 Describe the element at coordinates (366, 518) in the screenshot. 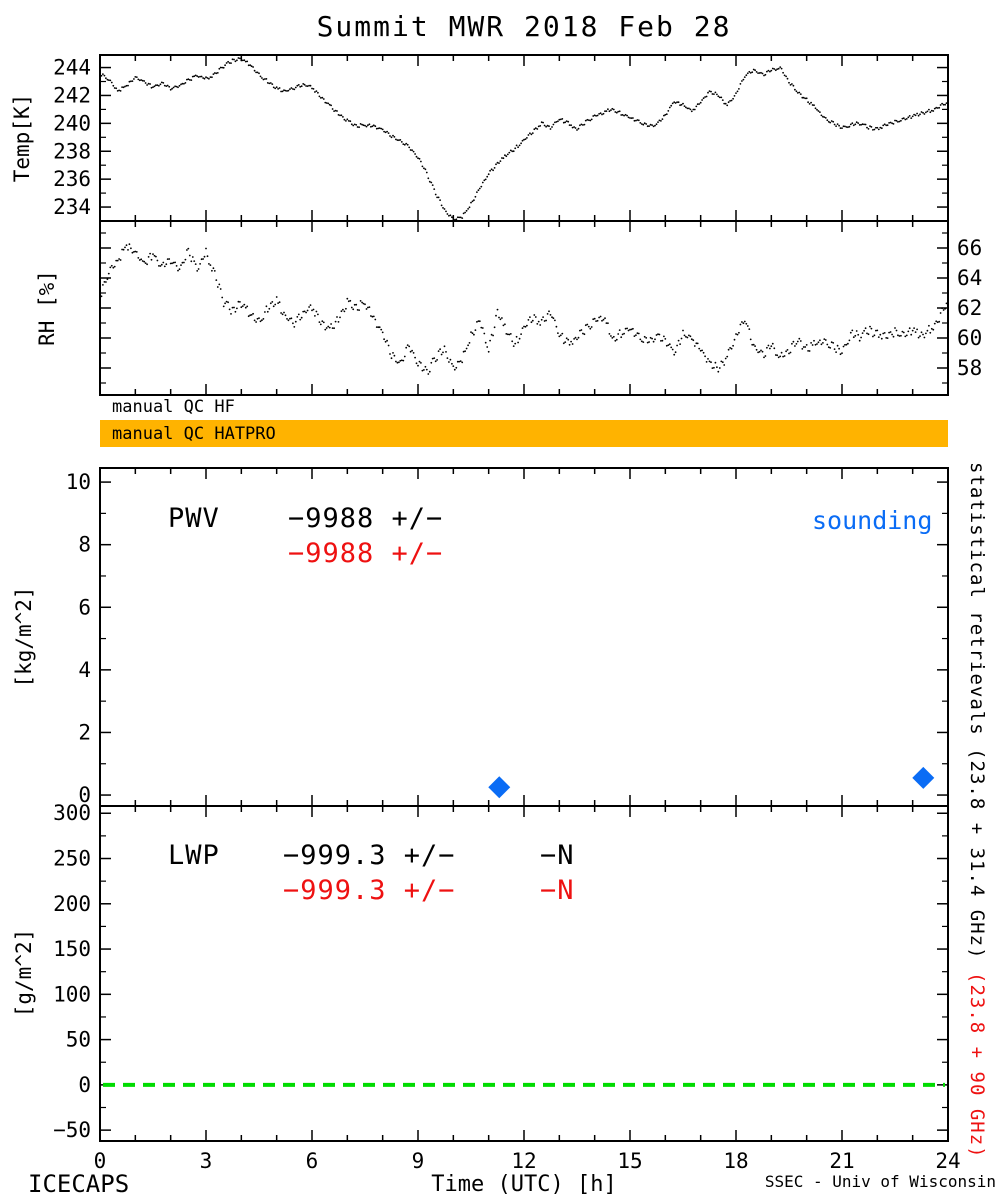

I see `pwv-stat-black: −9988 +/−` at that location.